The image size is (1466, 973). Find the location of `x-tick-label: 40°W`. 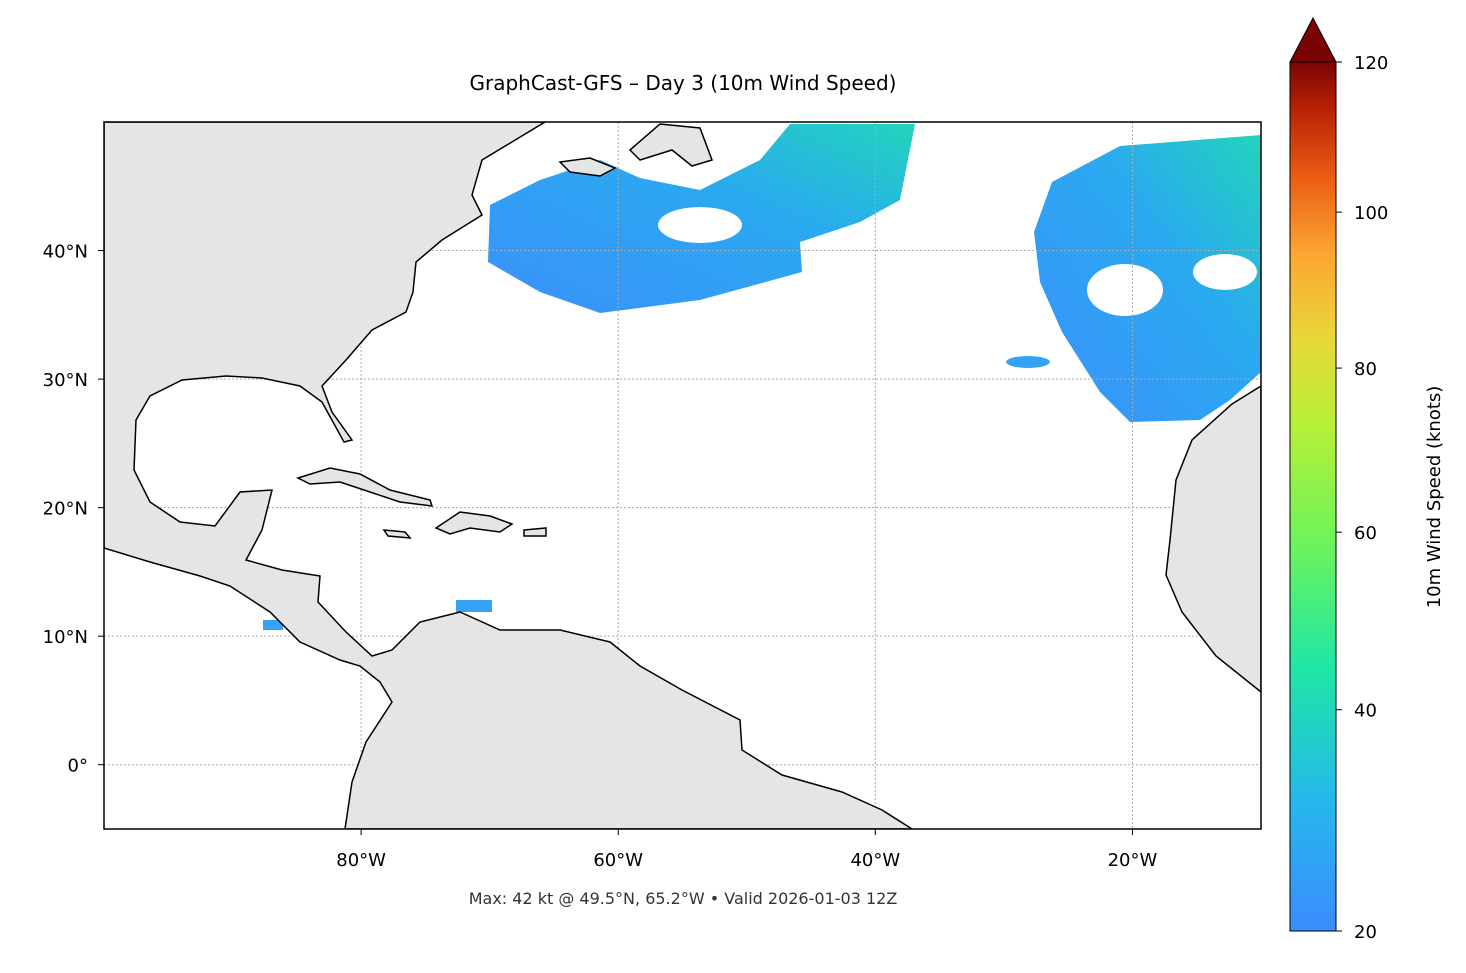

x-tick-label: 40°W is located at coordinates (875, 860).